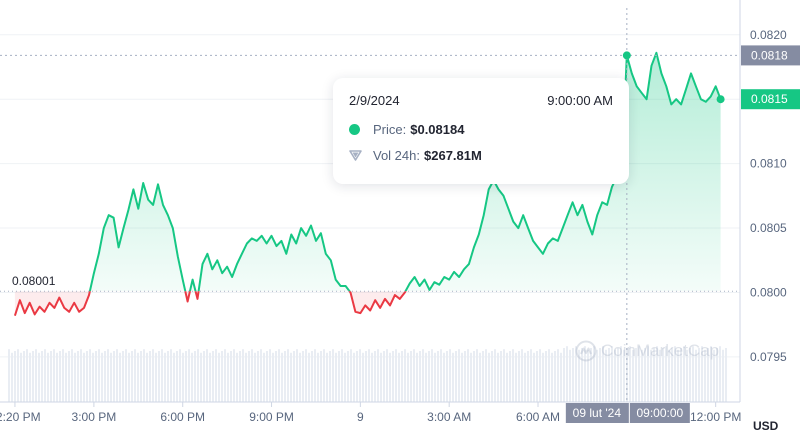 The image size is (800, 435). What do you see at coordinates (769, 99) in the screenshot?
I see `current-price-badge-label: 0.0815` at bounding box center [769, 99].